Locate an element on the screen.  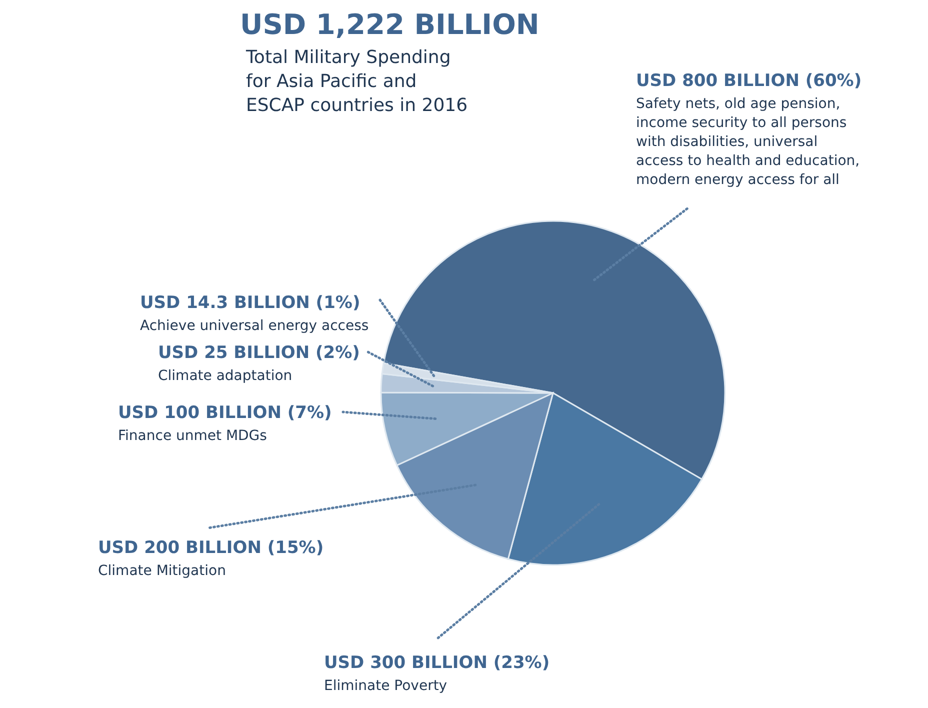
data-label: USD 800 BILLION (60%) is located at coordinates (749, 81).